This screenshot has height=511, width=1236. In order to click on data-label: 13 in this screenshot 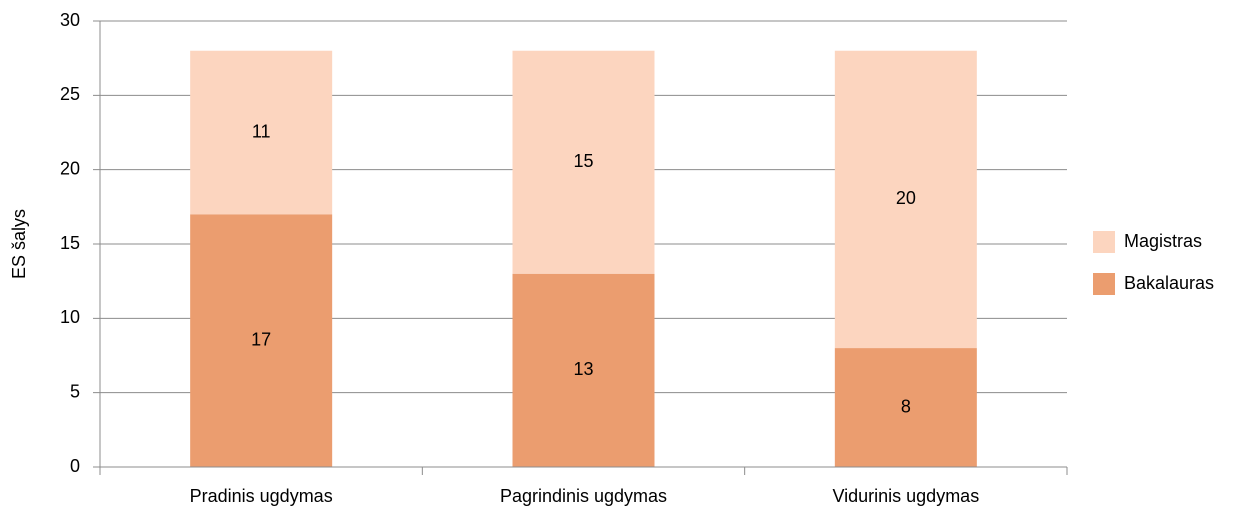, I will do `click(583, 369)`.